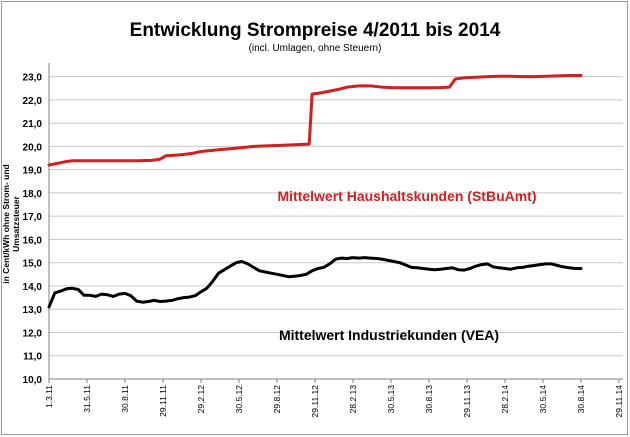  Describe the element at coordinates (315, 282) in the screenshot. I see `series-line-industriekunden` at that location.